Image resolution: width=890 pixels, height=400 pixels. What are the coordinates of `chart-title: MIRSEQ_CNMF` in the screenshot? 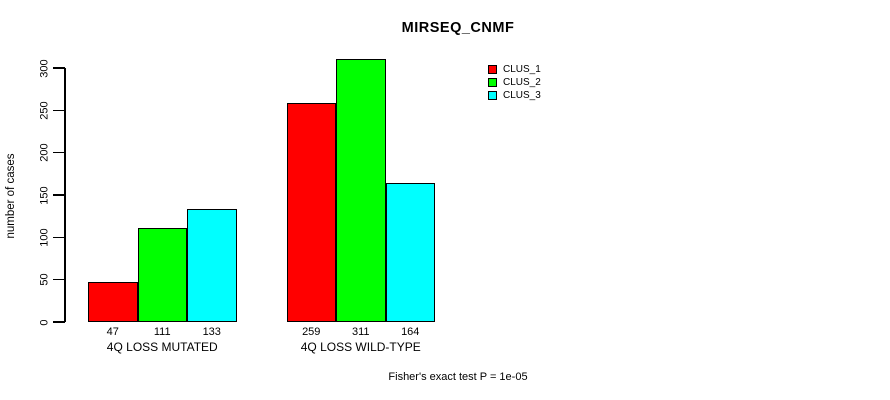 It's located at (458, 28).